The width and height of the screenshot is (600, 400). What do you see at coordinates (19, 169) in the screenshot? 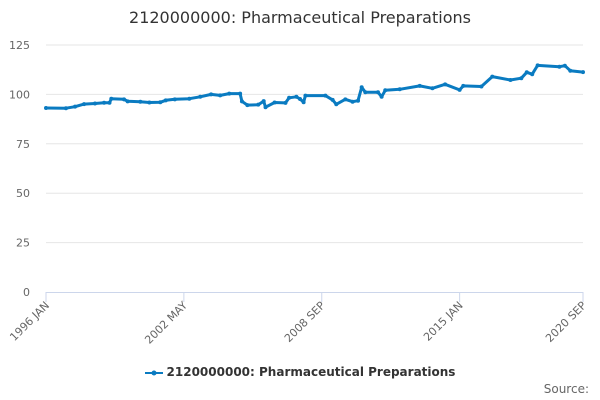
I see `y-axis: 0 25 50 75 100 125` at bounding box center [19, 169].